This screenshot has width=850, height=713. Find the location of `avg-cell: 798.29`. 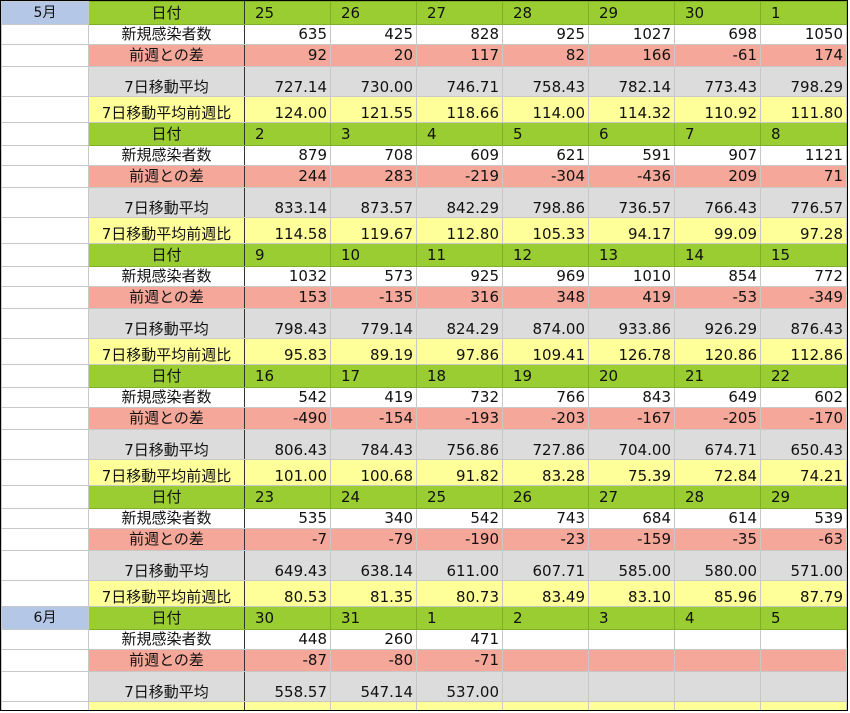

avg-cell: 798.29 is located at coordinates (803, 81).